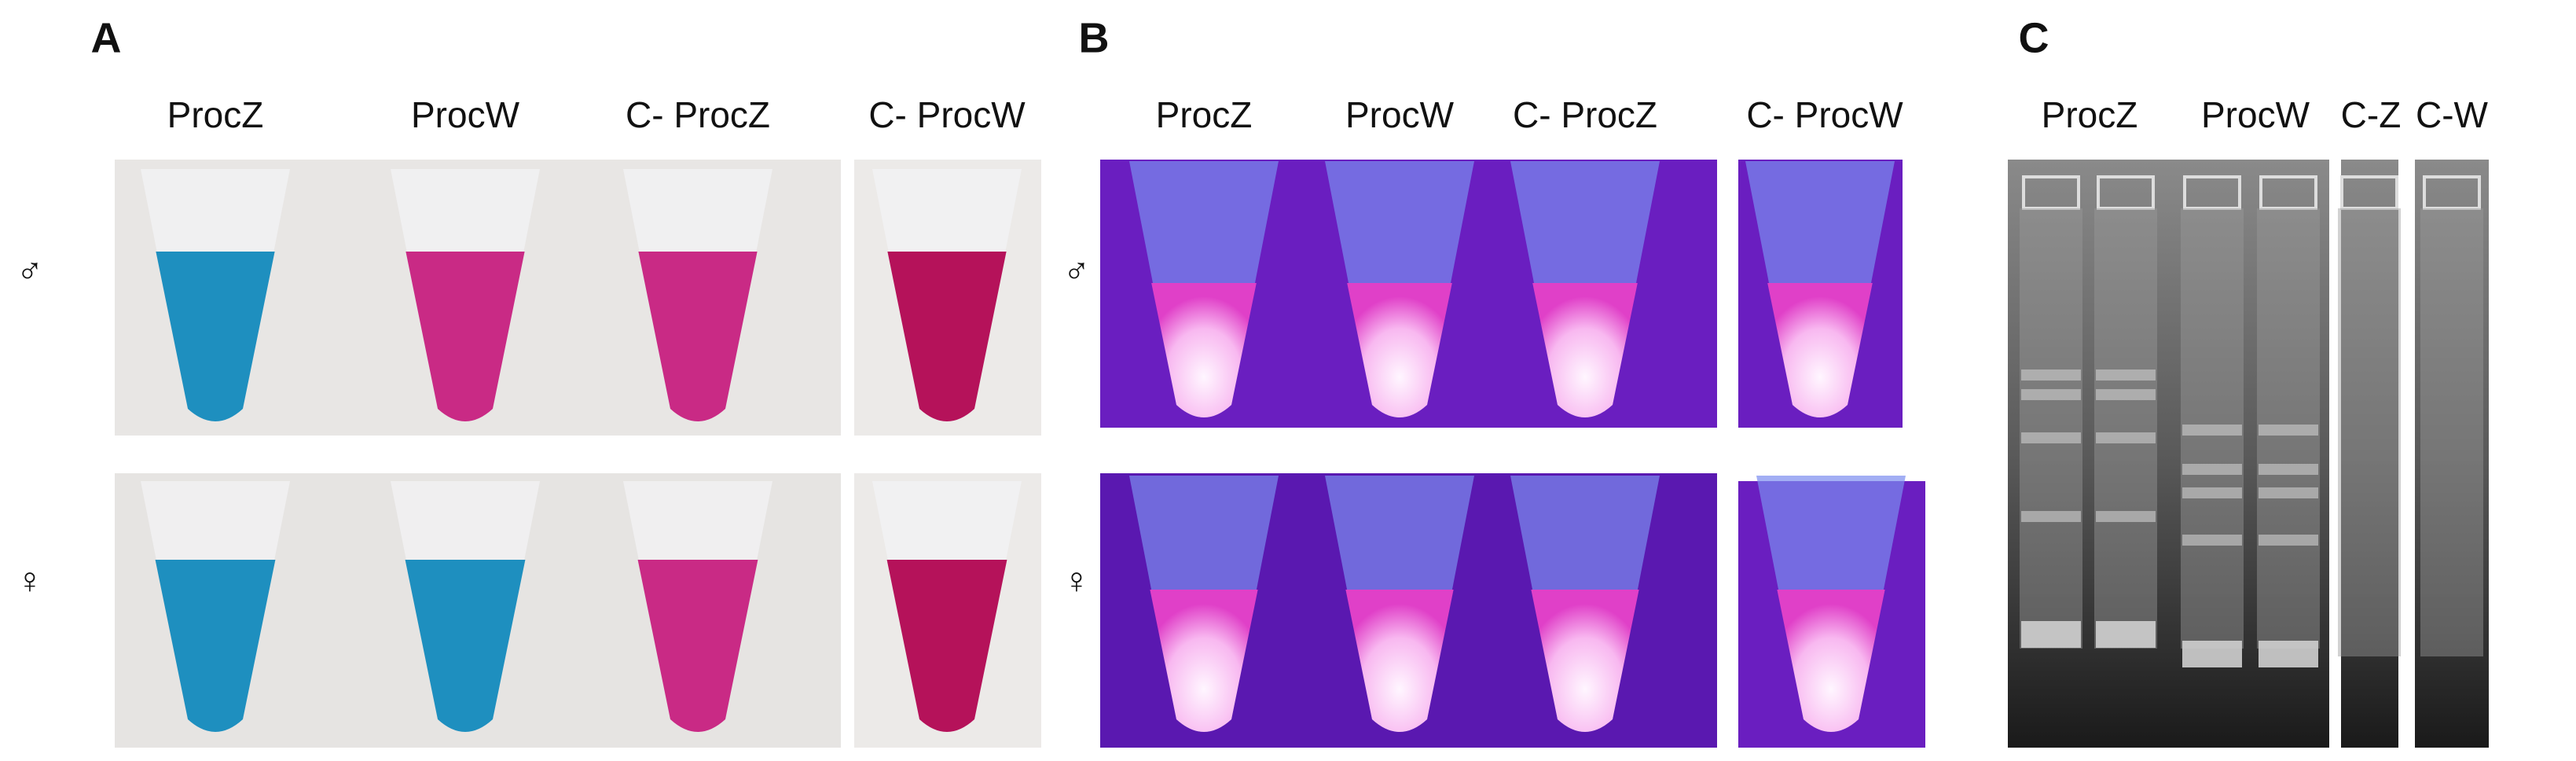 The image size is (2576, 761). What do you see at coordinates (1094, 37) in the screenshot?
I see `panel-label: B` at bounding box center [1094, 37].